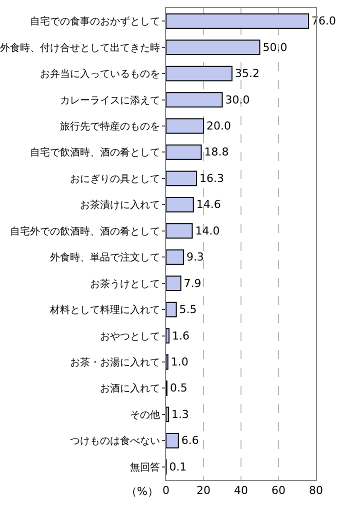 The height and width of the screenshot is (510, 340). What do you see at coordinates (104, 310) in the screenshot?
I see `y-tick-label: 材料として料理に入れて` at bounding box center [104, 310].